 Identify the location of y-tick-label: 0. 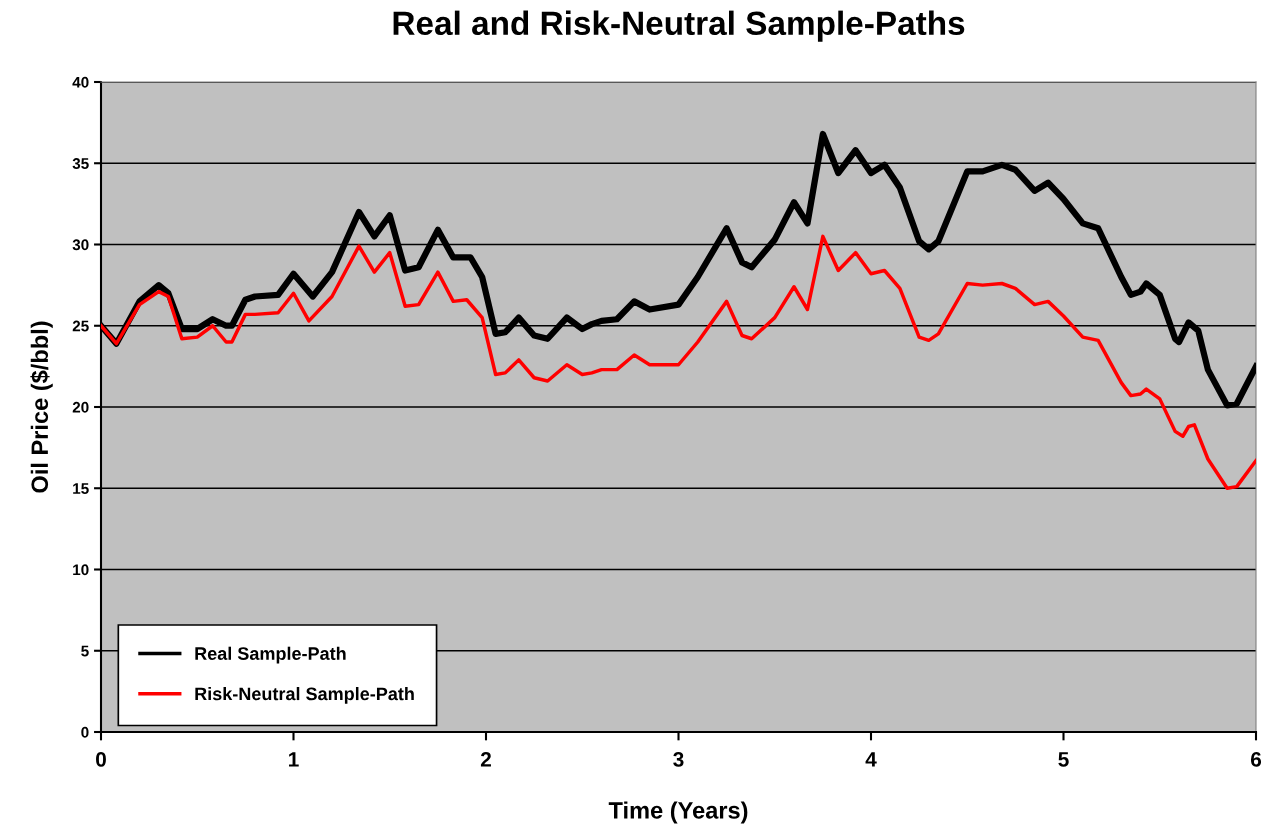
(85, 732).